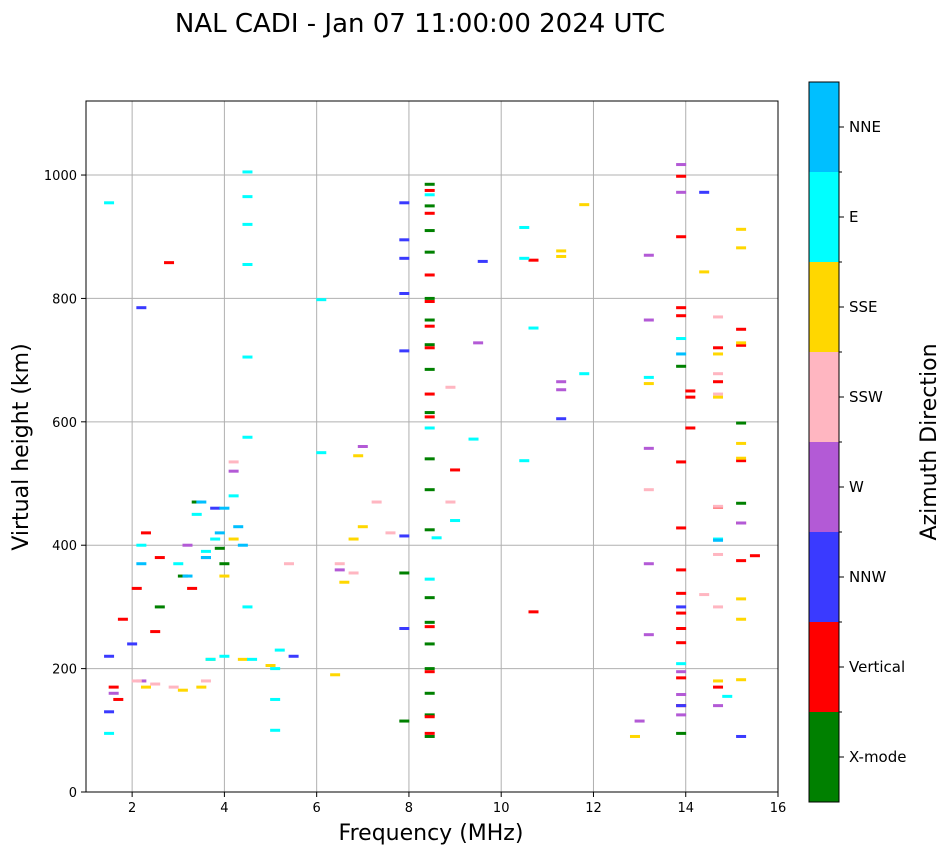 This screenshot has width=951, height=856. What do you see at coordinates (64, 546) in the screenshot?
I see `y-tick-label: 400` at bounding box center [64, 546].